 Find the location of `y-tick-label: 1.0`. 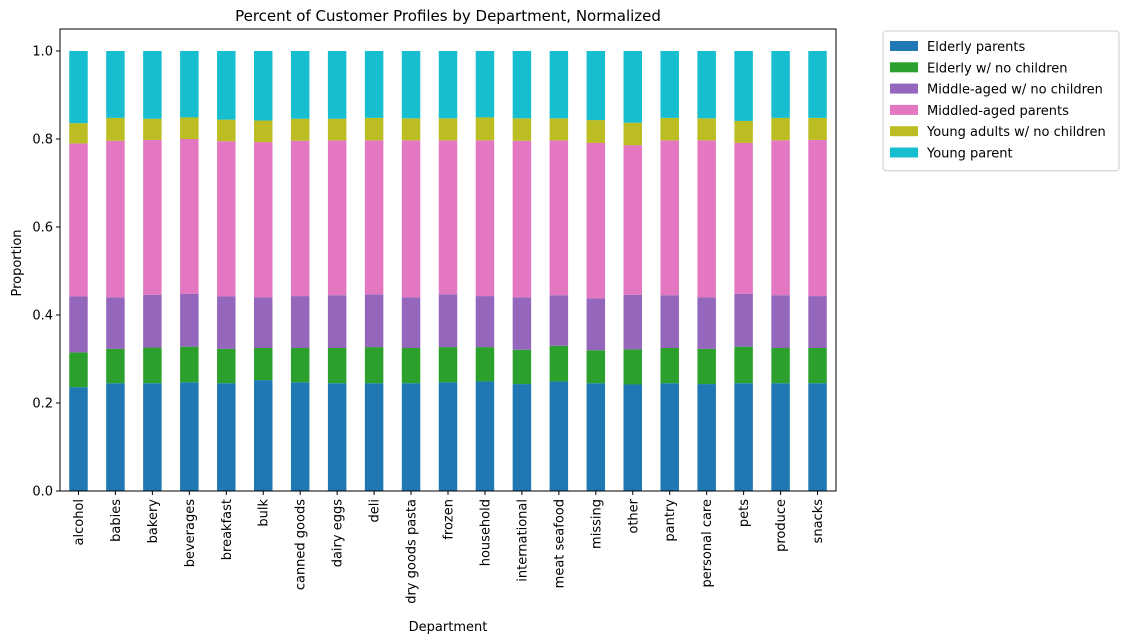

y-tick-label: 1.0 is located at coordinates (42, 52).